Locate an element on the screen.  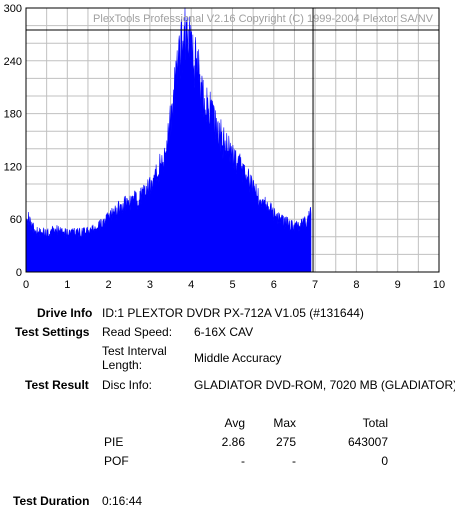
y-tick-label: 240 is located at coordinates (13, 62).